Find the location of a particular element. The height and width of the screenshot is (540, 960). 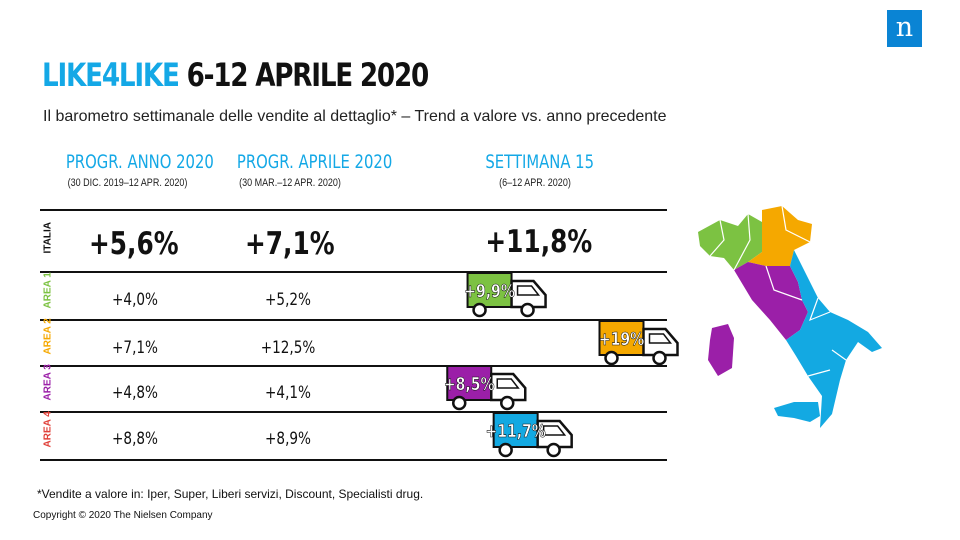

column-subheading: (6–12 APR. 2020) is located at coordinates (535, 183).